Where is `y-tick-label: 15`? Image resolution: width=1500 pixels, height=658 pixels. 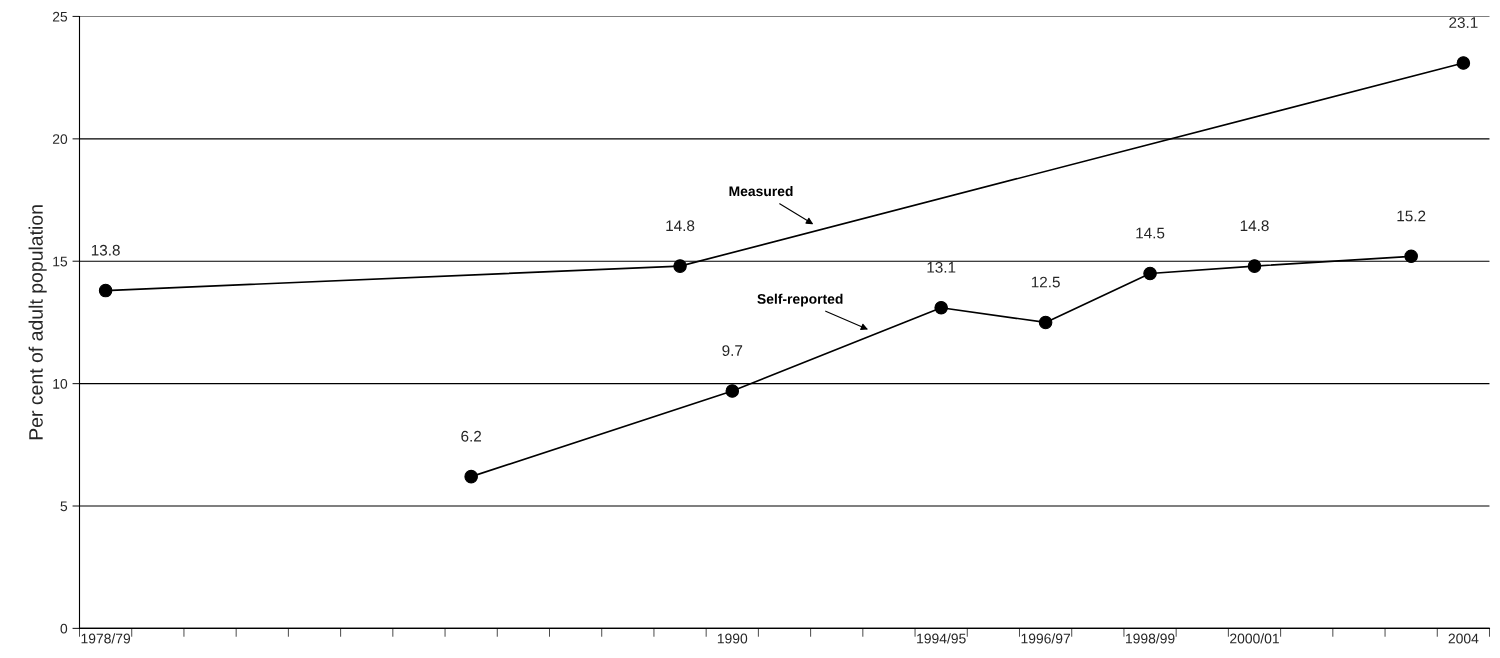
y-tick-label: 15 is located at coordinates (60, 261).